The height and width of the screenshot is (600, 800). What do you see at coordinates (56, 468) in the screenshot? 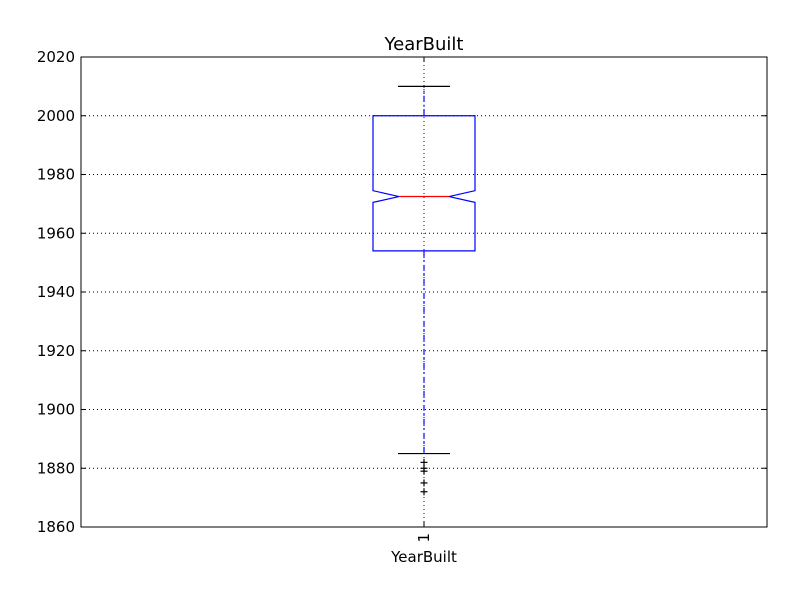
I see `y-tick-label: 1880` at bounding box center [56, 468].